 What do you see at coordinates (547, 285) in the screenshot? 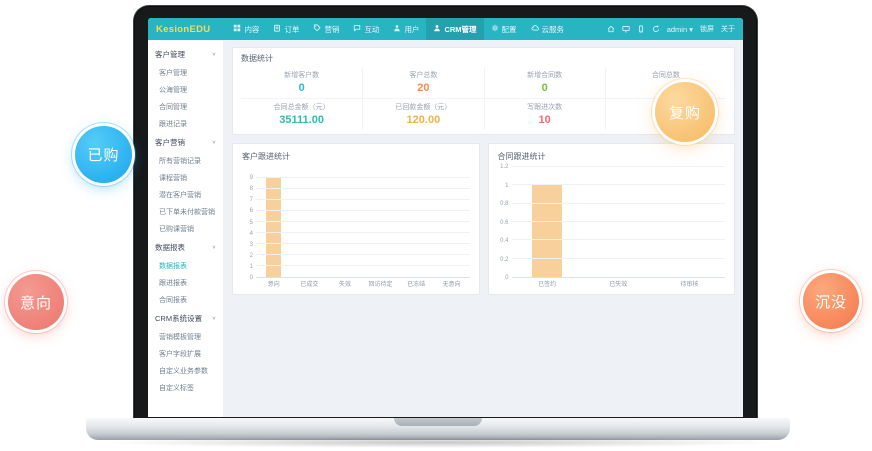
I see `x-tick-label: 已签约` at bounding box center [547, 285].